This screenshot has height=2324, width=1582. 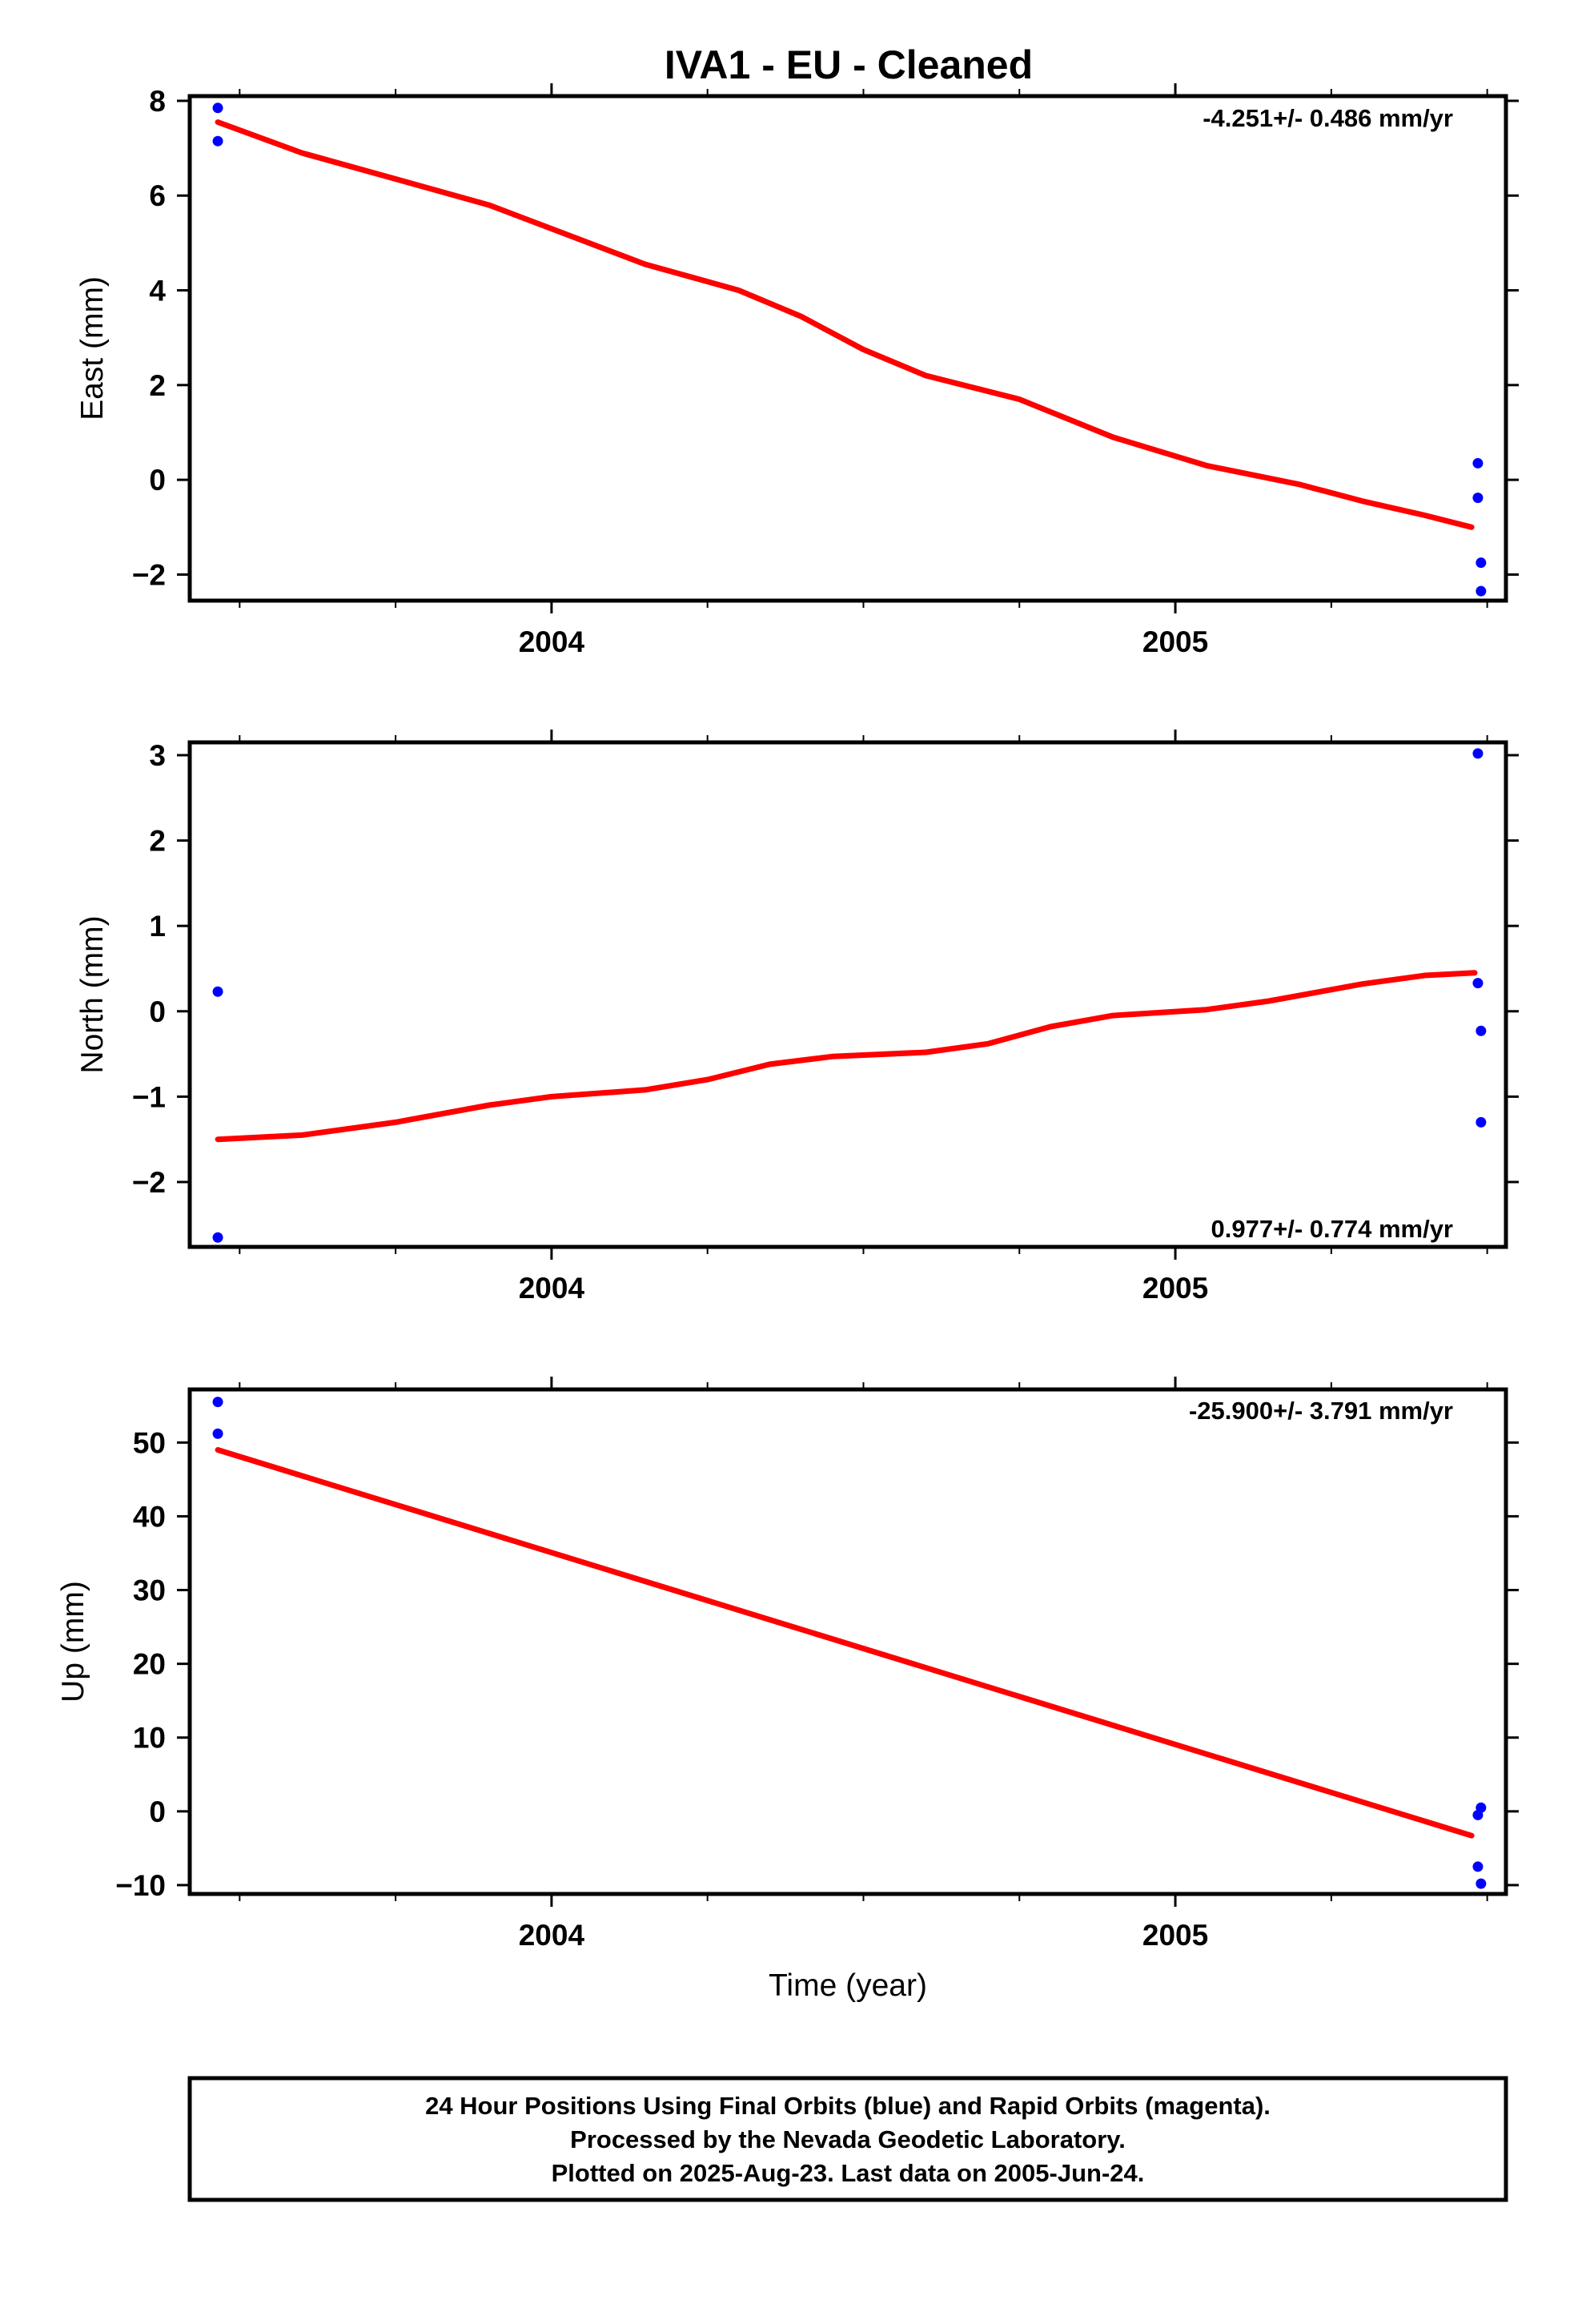 I want to click on east-y-tick-label: 2, so click(x=157, y=385).